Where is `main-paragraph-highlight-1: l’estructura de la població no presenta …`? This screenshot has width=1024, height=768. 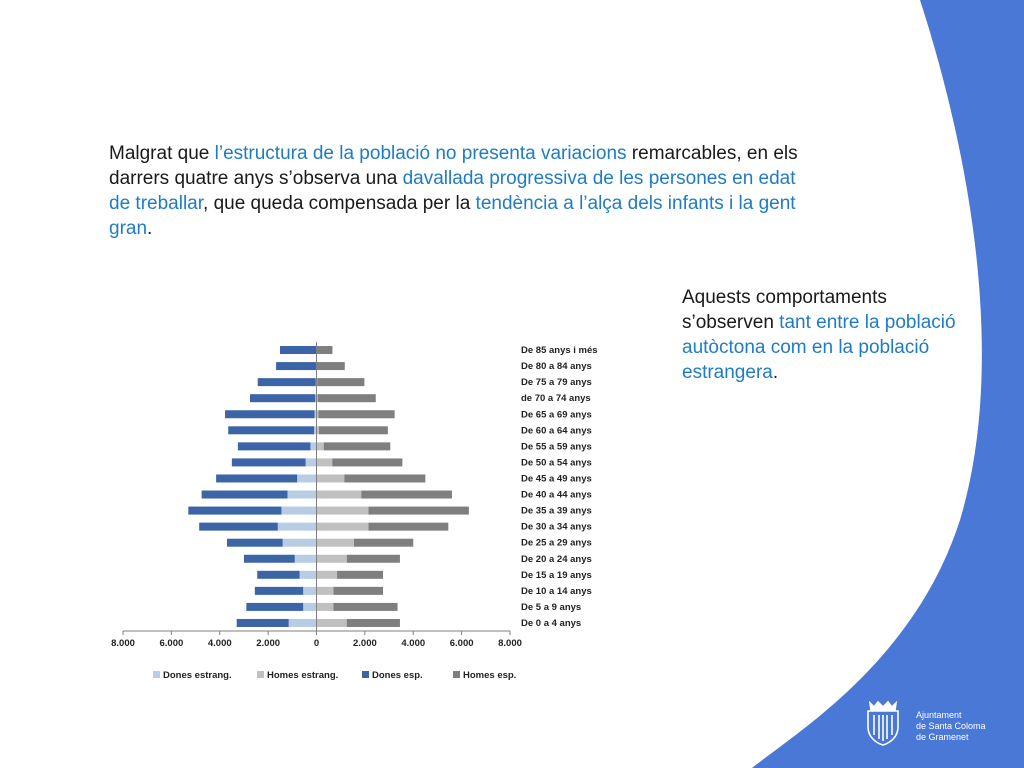
main-paragraph-highlight-1: l’estructura de la població no presenta … is located at coordinates (420, 153).